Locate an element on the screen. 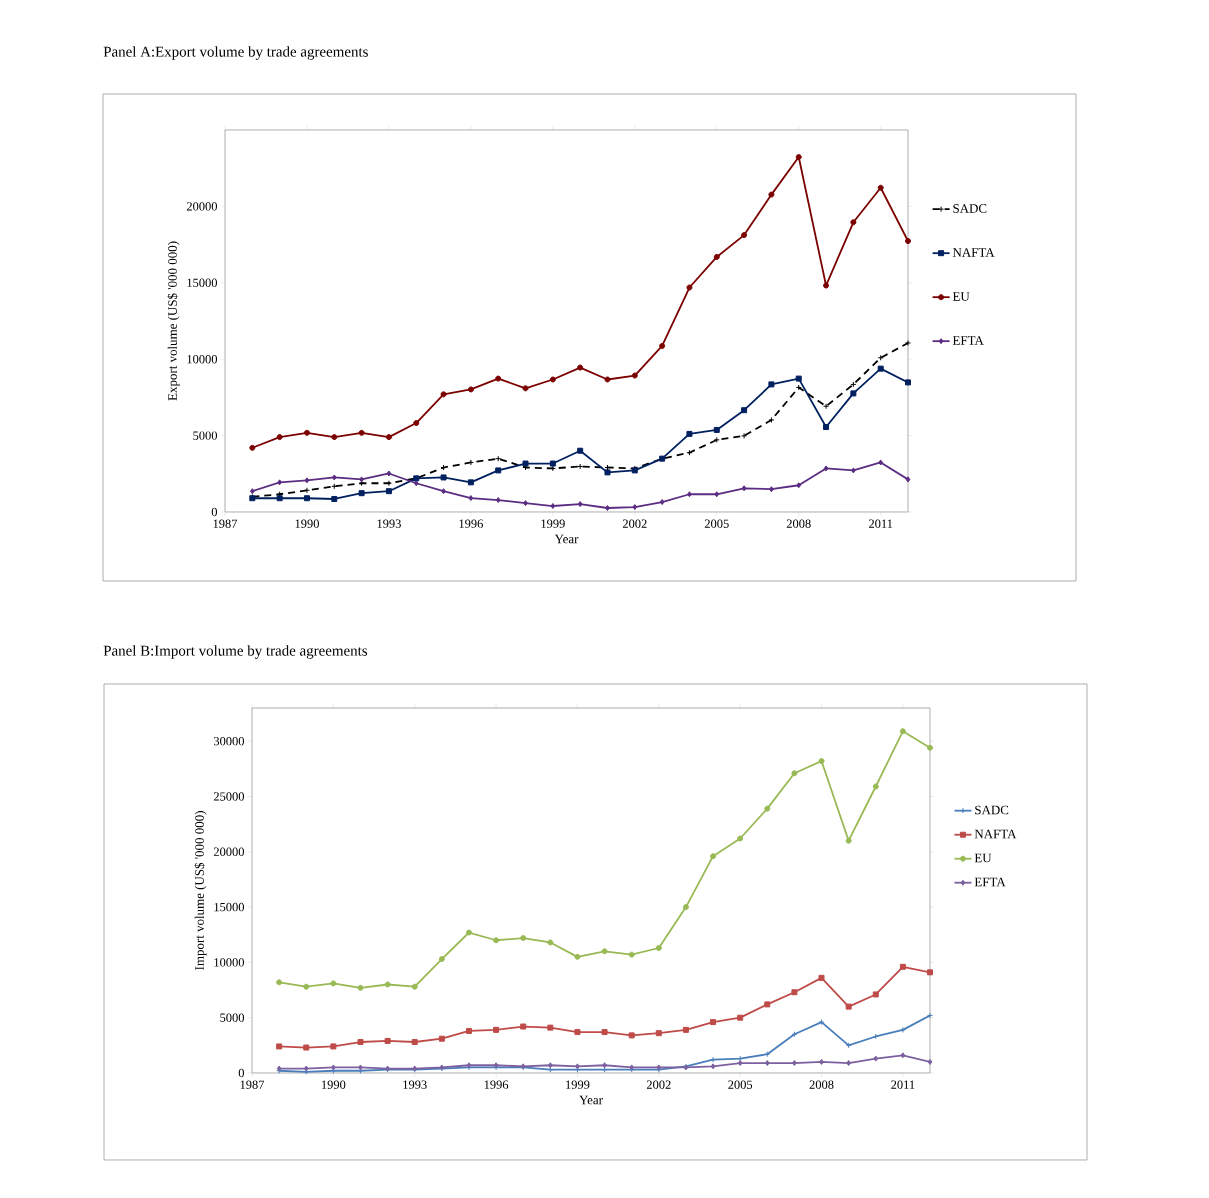 Image resolution: width=1209 pixels, height=1198 pixels. chart-title: Panel B:Import volume by trade agreements is located at coordinates (235, 652).